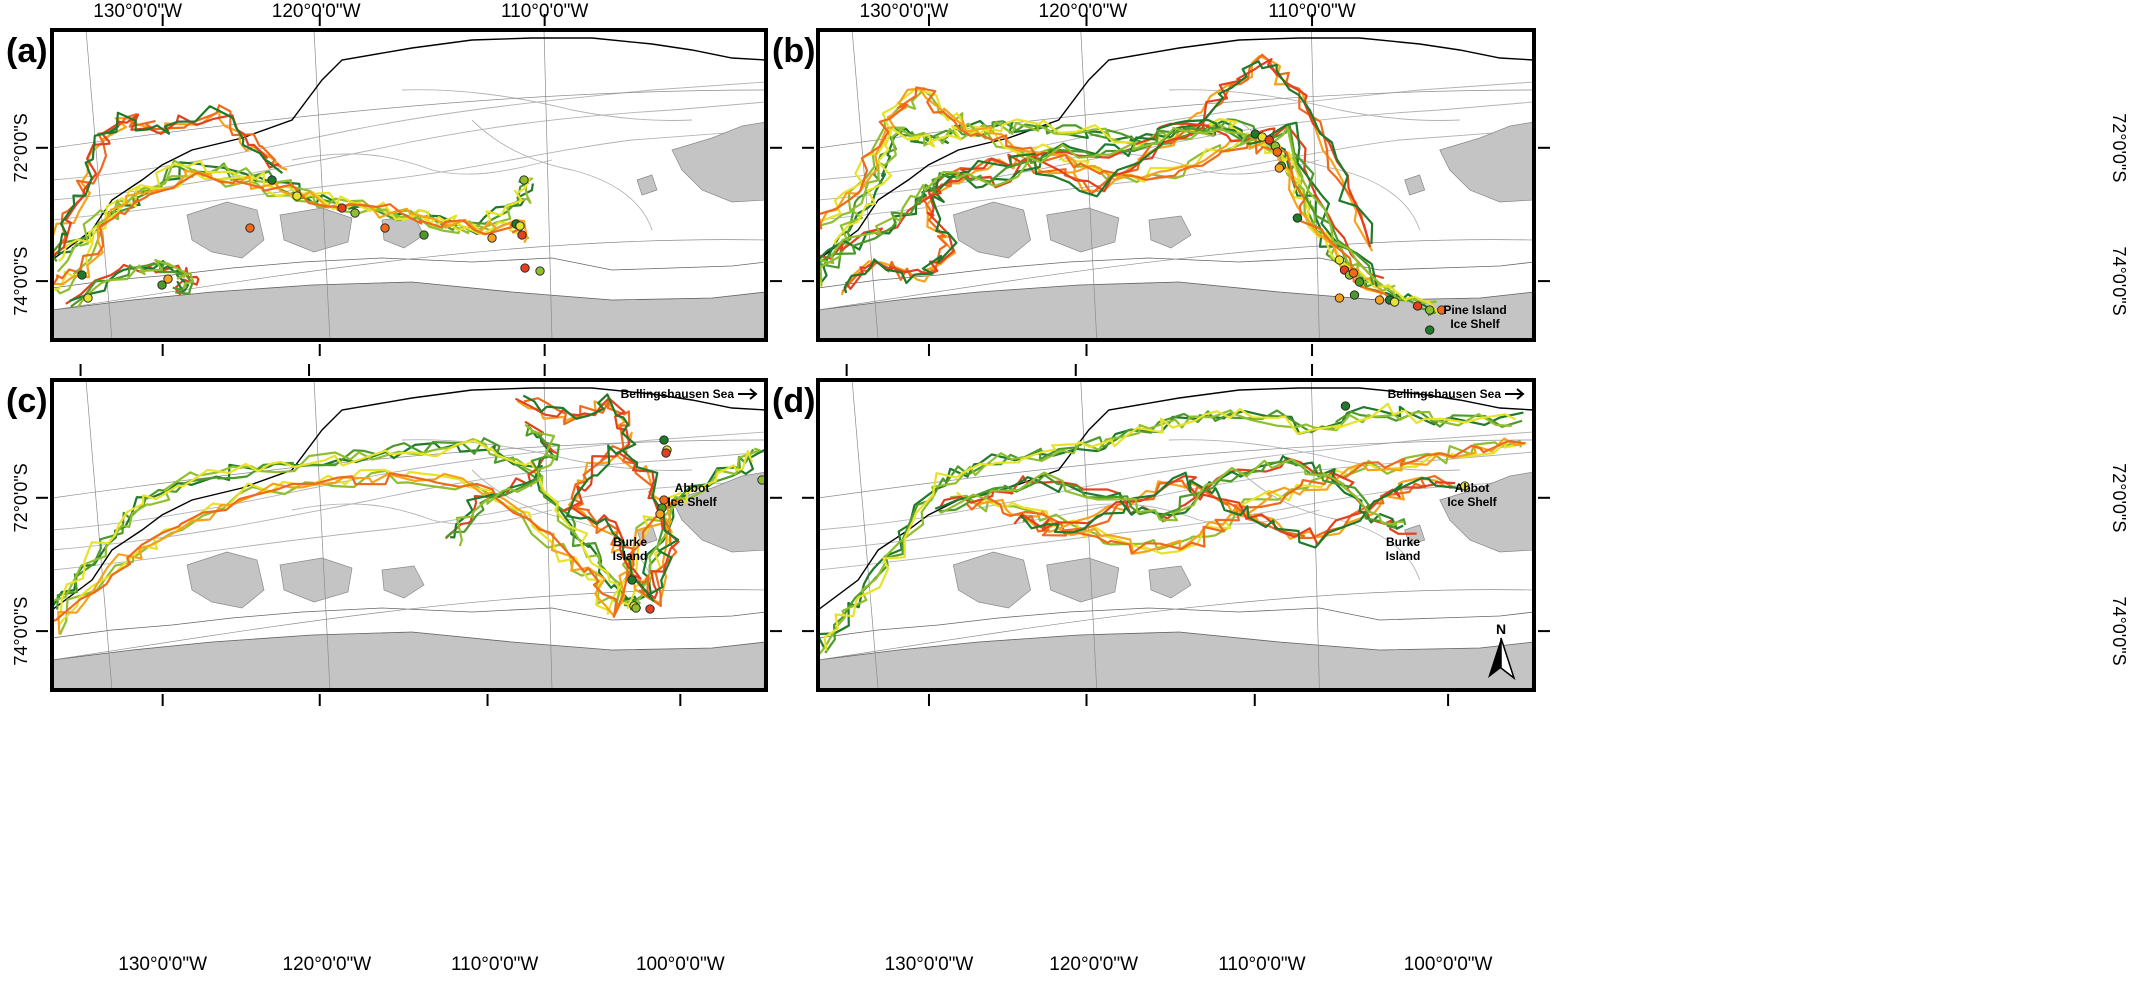  I want to click on place-label: Ice Shelf, so click(1475, 324).